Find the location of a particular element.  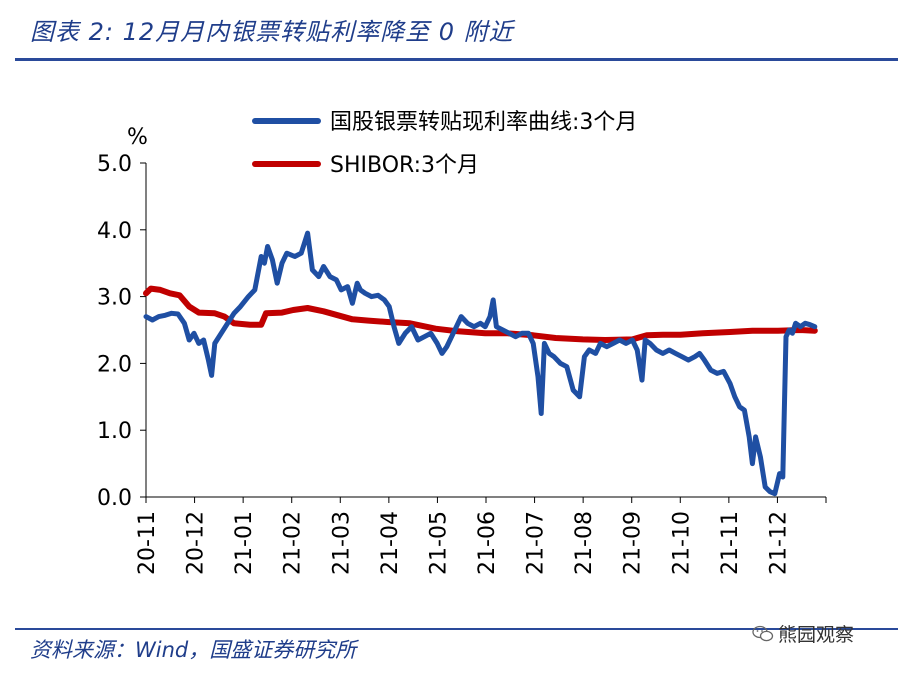

footer-divider is located at coordinates (456, 629).